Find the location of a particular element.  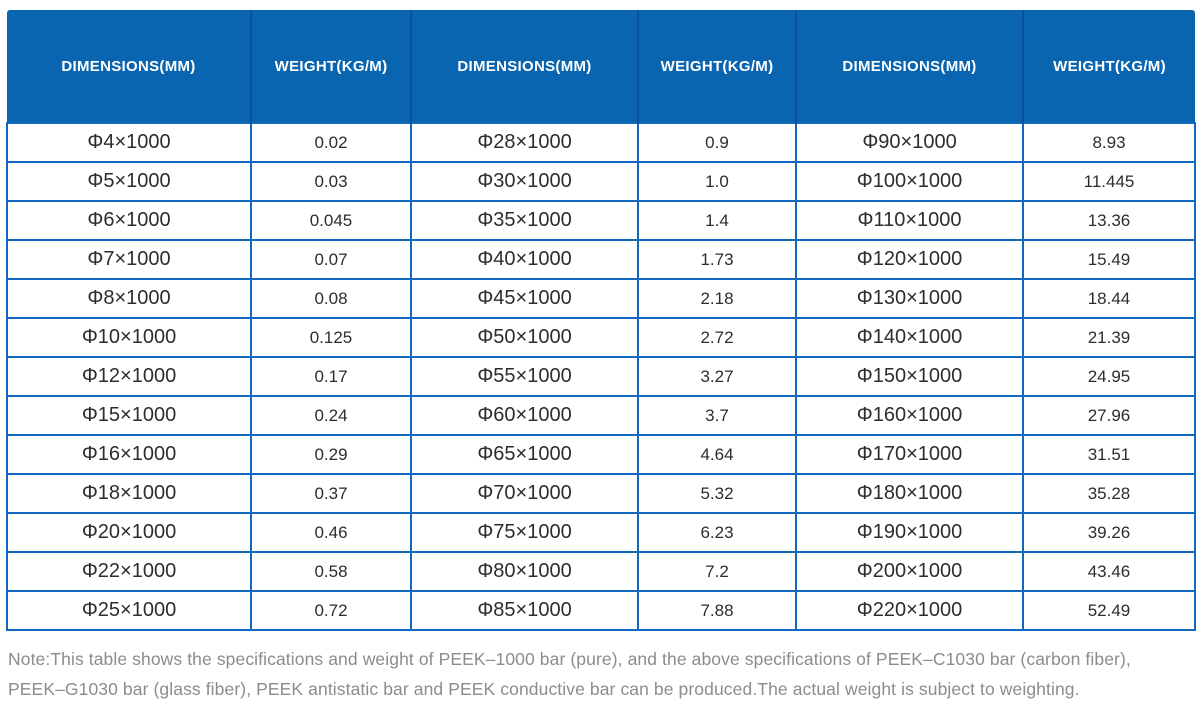

dimension-cell: Φ190×1000 is located at coordinates (909, 532).